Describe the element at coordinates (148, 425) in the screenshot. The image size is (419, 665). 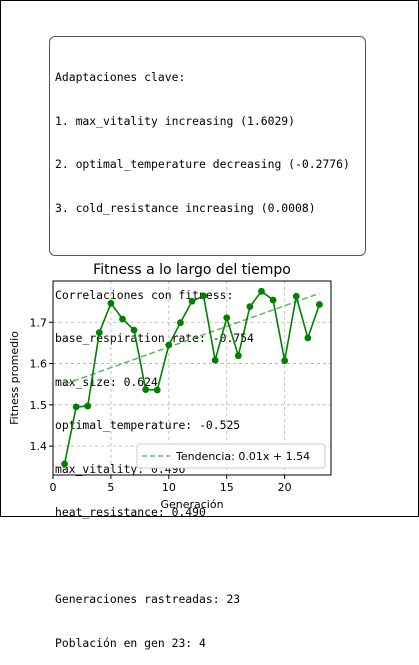
I see `correlation-line: optimal_temperature: -0.525` at that location.